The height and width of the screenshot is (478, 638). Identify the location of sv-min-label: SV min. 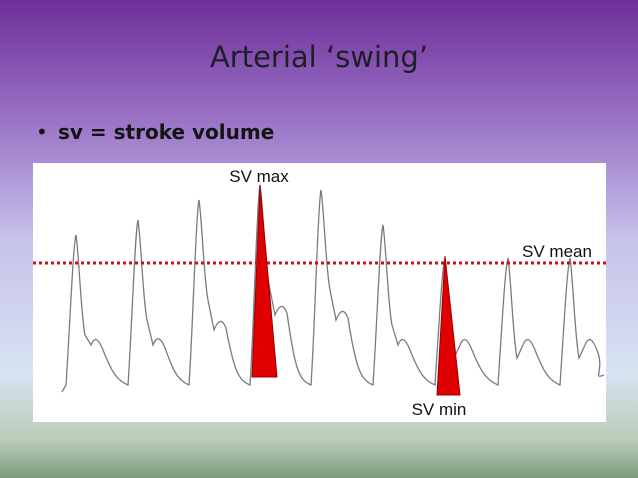
(439, 409).